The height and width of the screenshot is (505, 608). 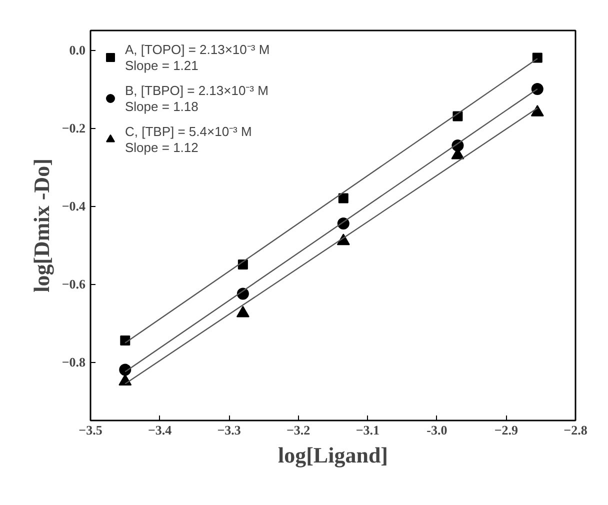 What do you see at coordinates (74, 206) in the screenshot?
I see `y-tick-label: −0.4` at bounding box center [74, 206].